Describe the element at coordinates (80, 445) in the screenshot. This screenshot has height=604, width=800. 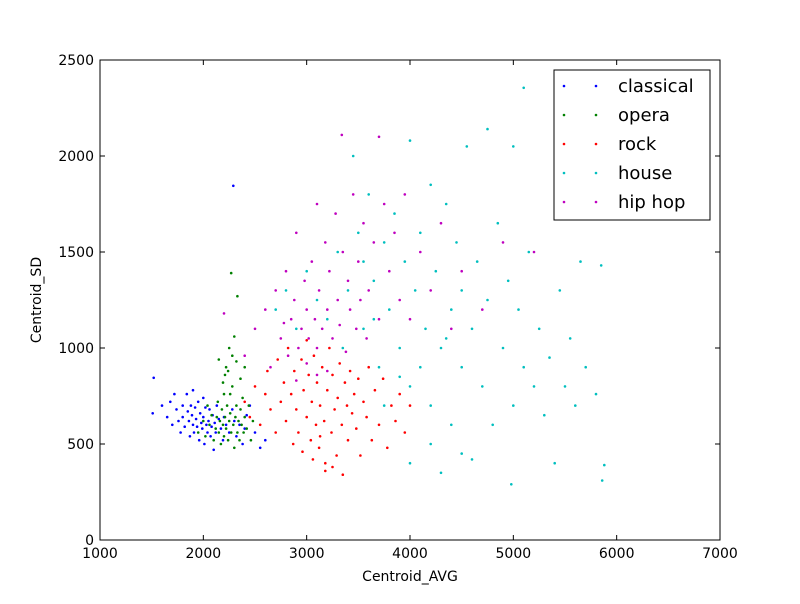
I see `y-tick-label: 500` at that location.